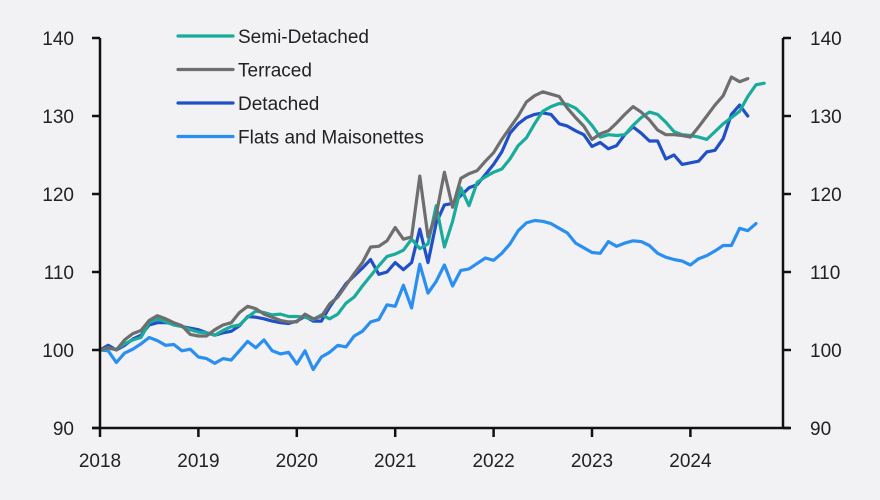  Describe the element at coordinates (58, 351) in the screenshot. I see `y-tick-label-left: 100` at that location.